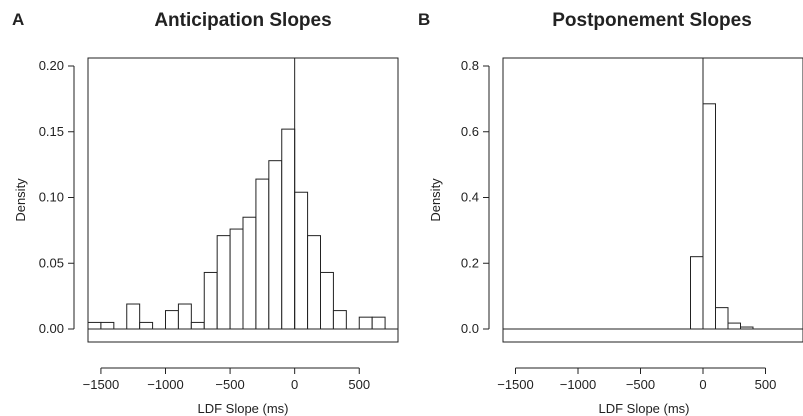  I want to click on panel-a-x-axis-label: LDF Slope (ms), so click(242, 408).